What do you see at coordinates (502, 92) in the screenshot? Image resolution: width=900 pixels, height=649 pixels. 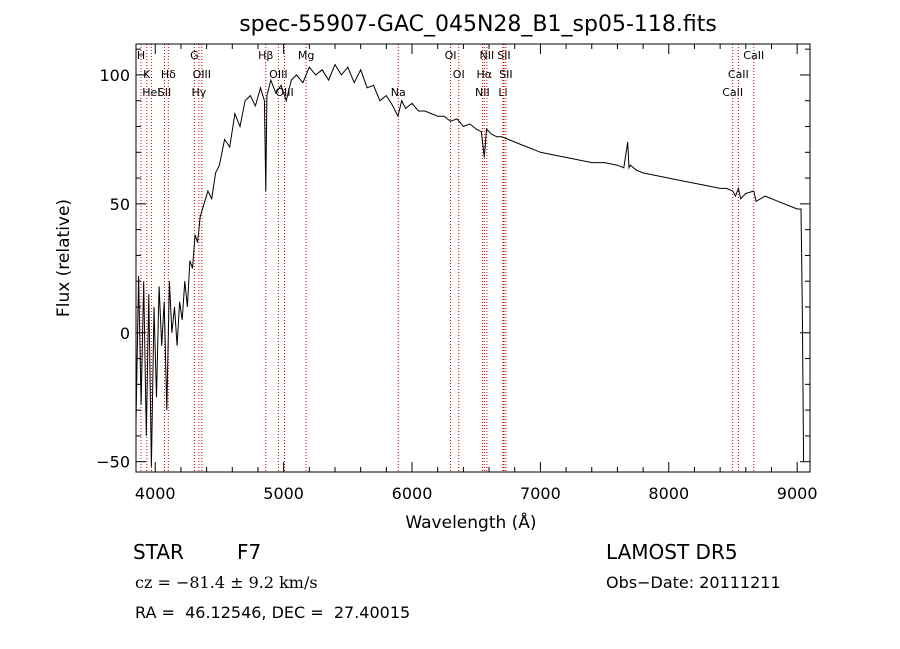 I see `line-label: Li` at bounding box center [502, 92].